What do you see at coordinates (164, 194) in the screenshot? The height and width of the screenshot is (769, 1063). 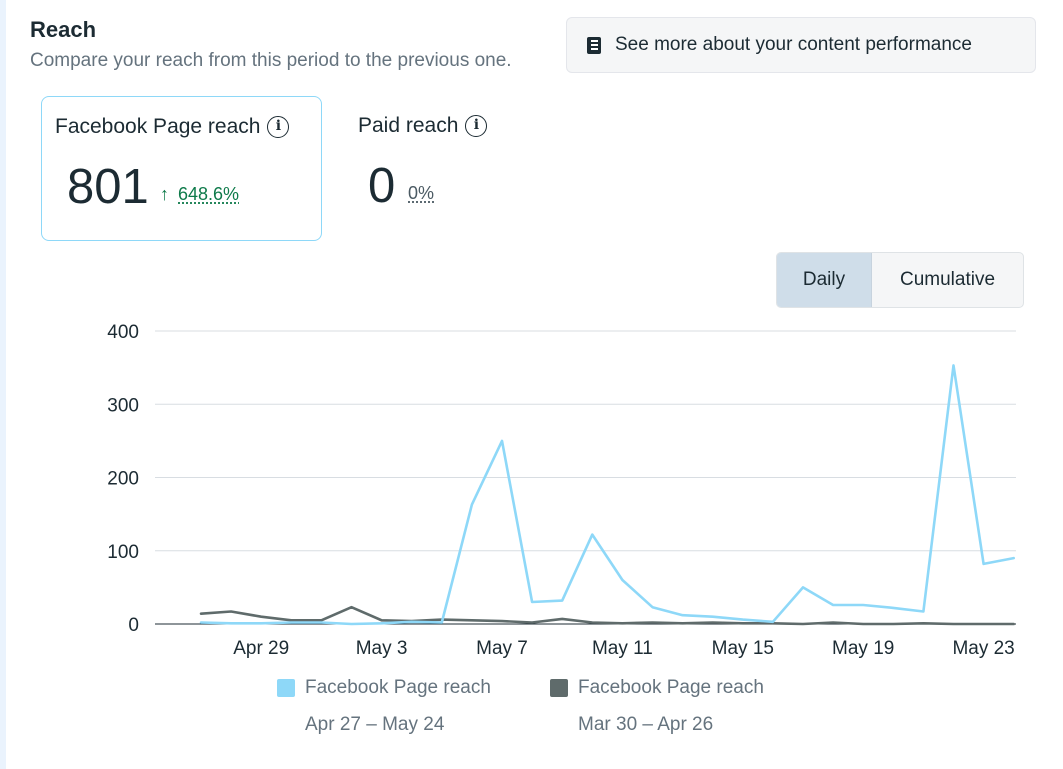 I see `arrow-up-icon: ↑` at bounding box center [164, 194].